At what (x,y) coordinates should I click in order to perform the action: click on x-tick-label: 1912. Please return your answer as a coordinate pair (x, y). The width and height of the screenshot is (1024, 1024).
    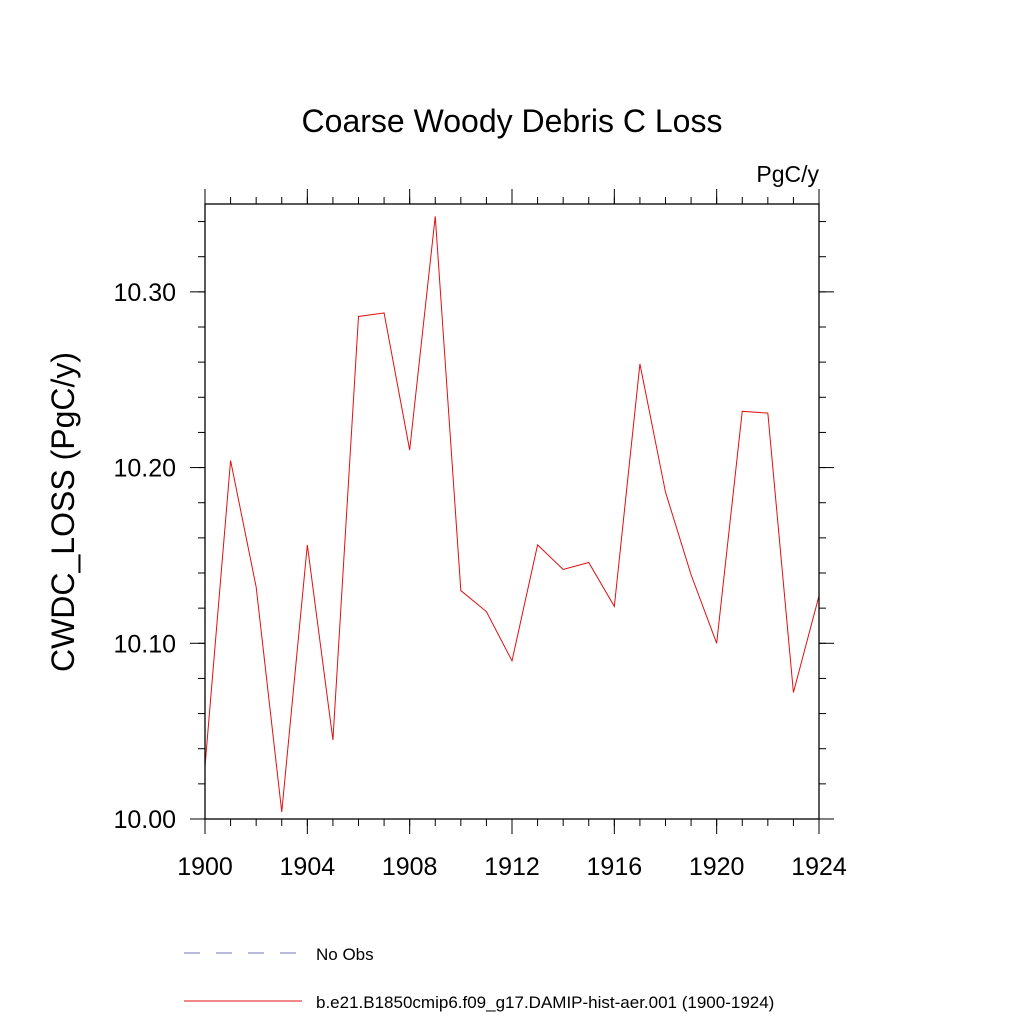
    Looking at the image, I should click on (512, 867).